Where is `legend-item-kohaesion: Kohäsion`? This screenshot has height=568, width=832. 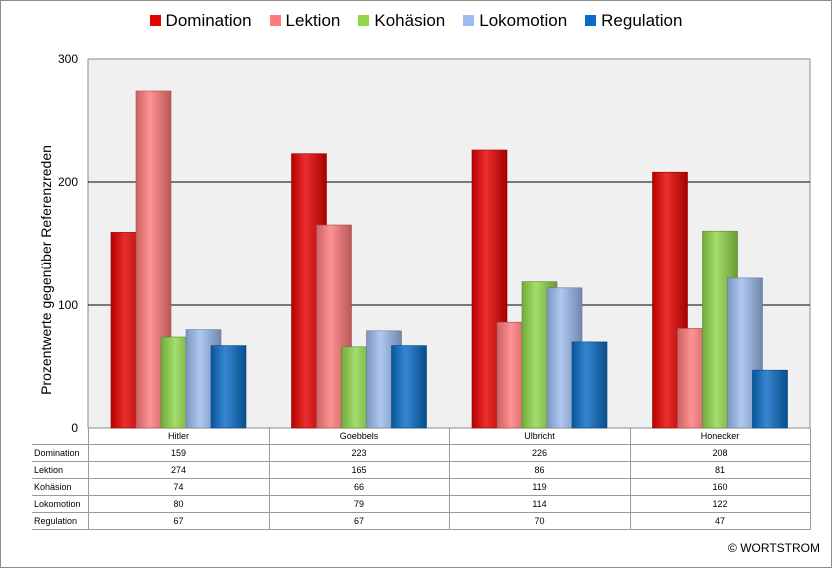
legend-item-kohaesion: Kohäsion is located at coordinates (401, 21).